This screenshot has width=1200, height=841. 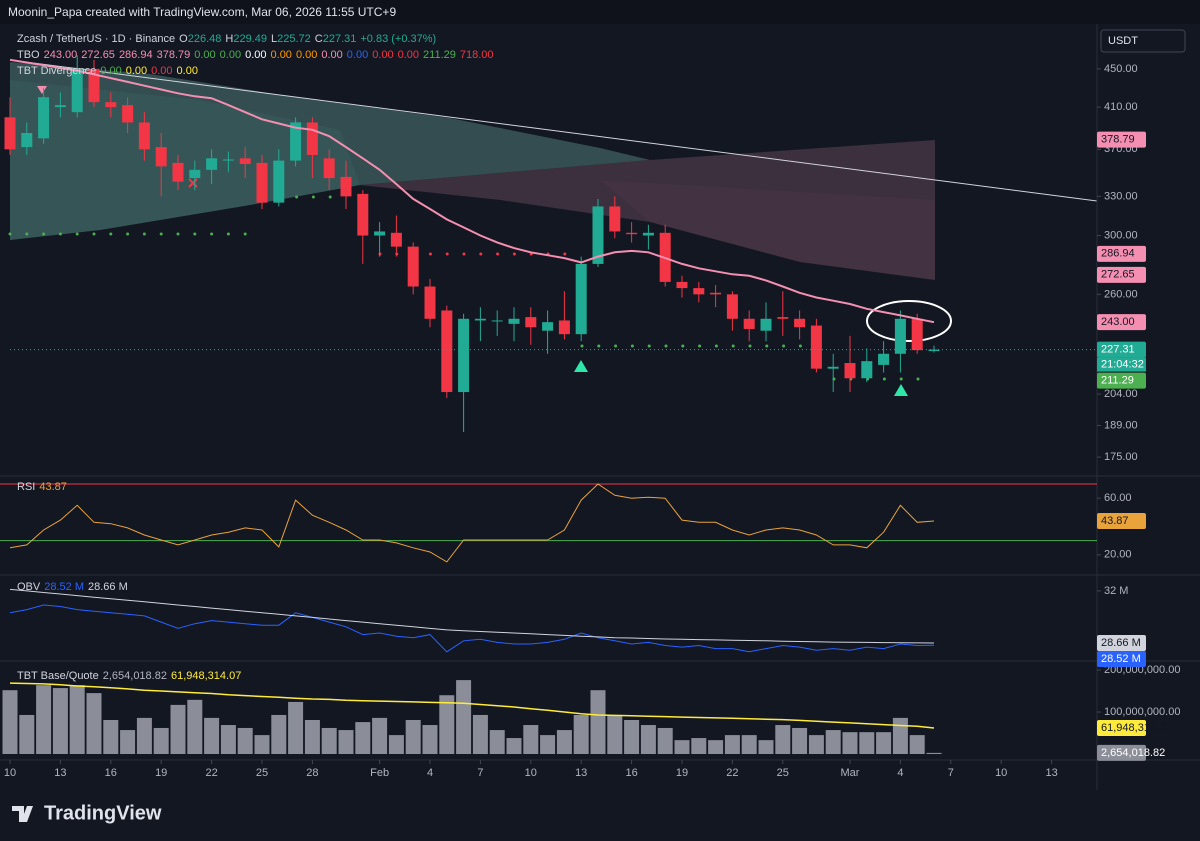 I want to click on y-tick-label: 20.00, so click(x=1118, y=555).